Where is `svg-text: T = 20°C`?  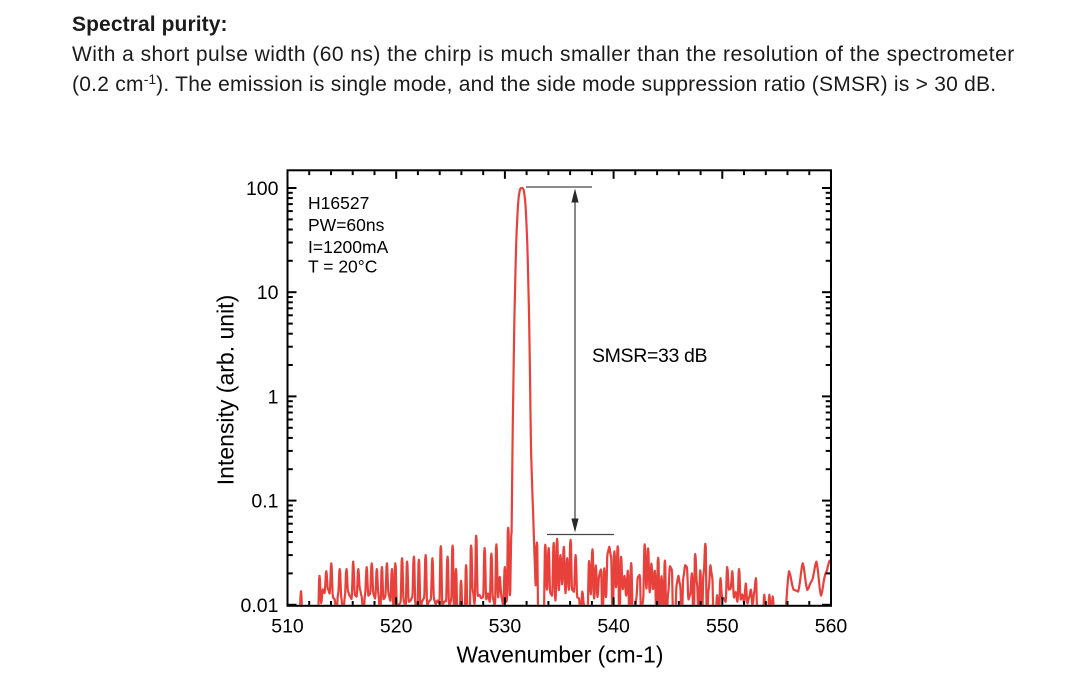
svg-text: T = 20°C is located at coordinates (342, 267).